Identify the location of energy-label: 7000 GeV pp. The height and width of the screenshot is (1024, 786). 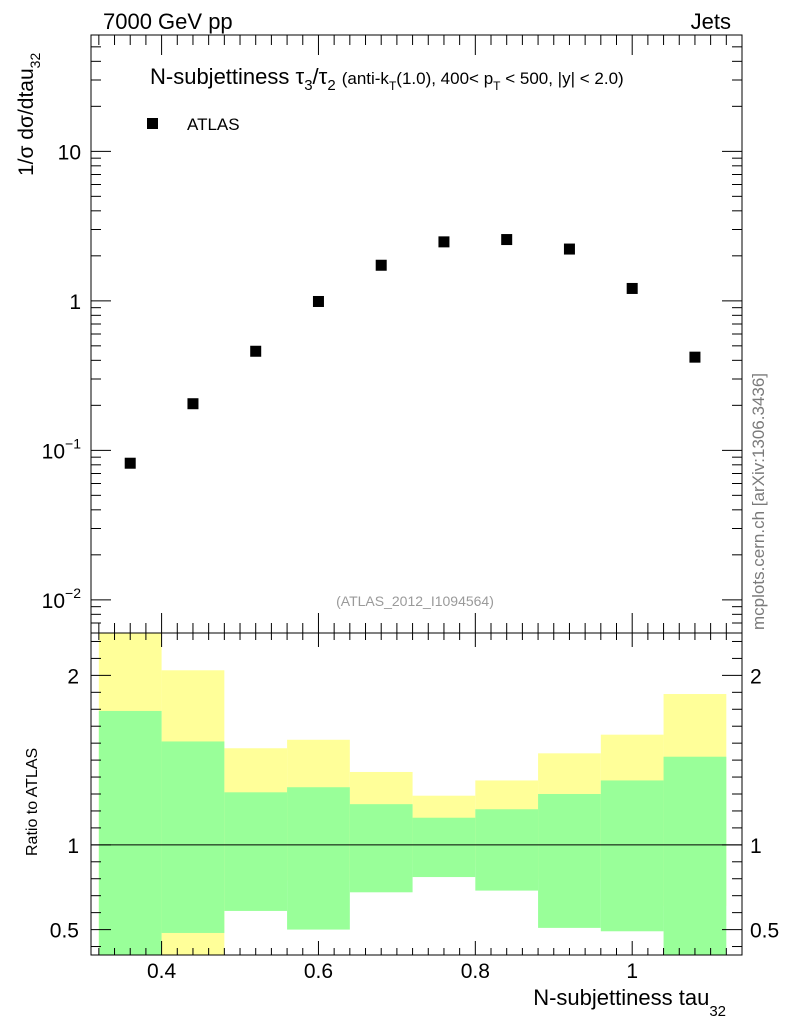
(168, 21).